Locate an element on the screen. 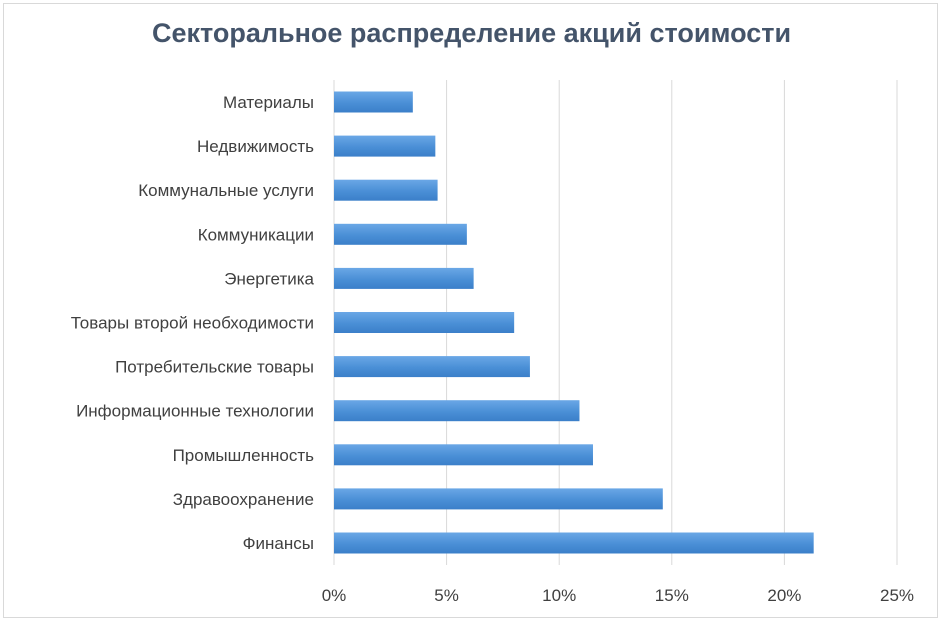 The image size is (943, 623). category-label: Материалы is located at coordinates (268, 102).